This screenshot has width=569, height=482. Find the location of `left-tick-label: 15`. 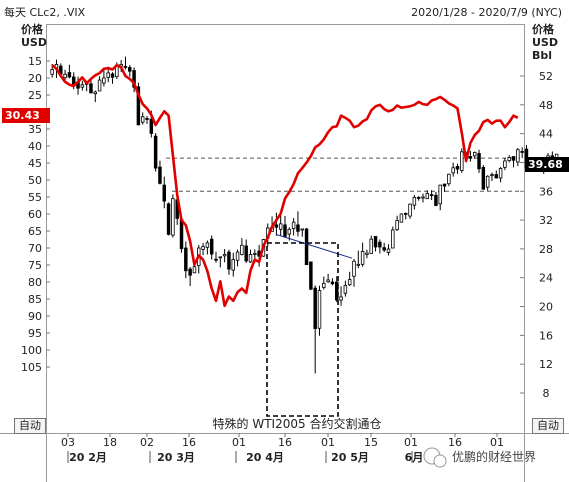

left-tick-label: 15 is located at coordinates (35, 61).